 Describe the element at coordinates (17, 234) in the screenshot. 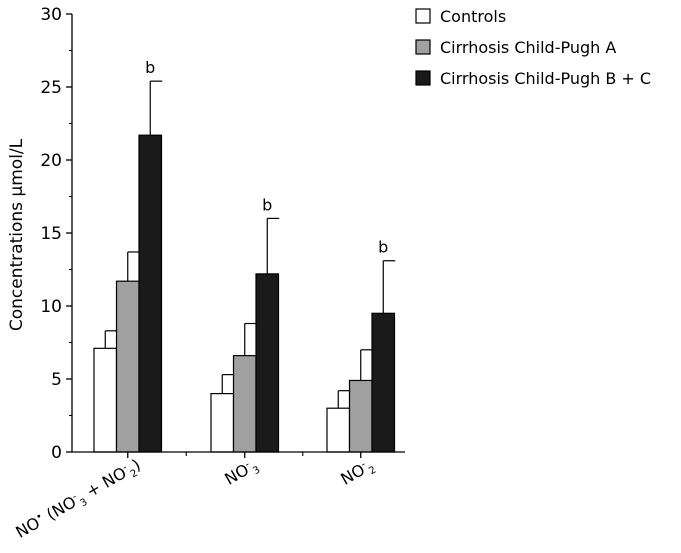

I see `y-axis-label: Concentrations μmol/L` at that location.